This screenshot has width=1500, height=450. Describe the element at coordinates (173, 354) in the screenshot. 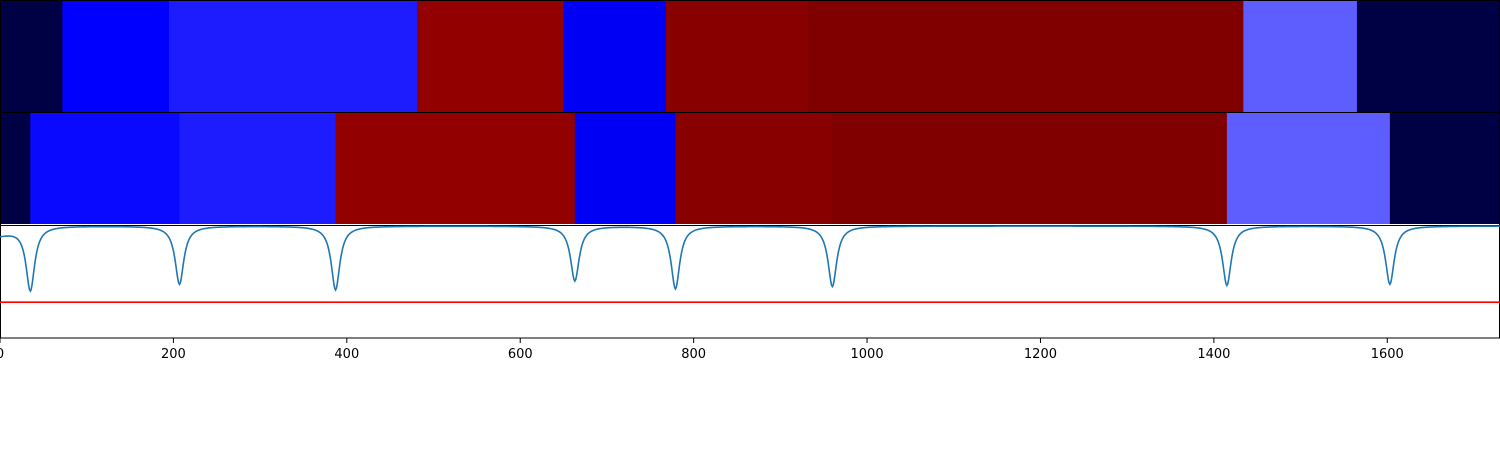

I see `x-tick-label-2: 200` at that location.